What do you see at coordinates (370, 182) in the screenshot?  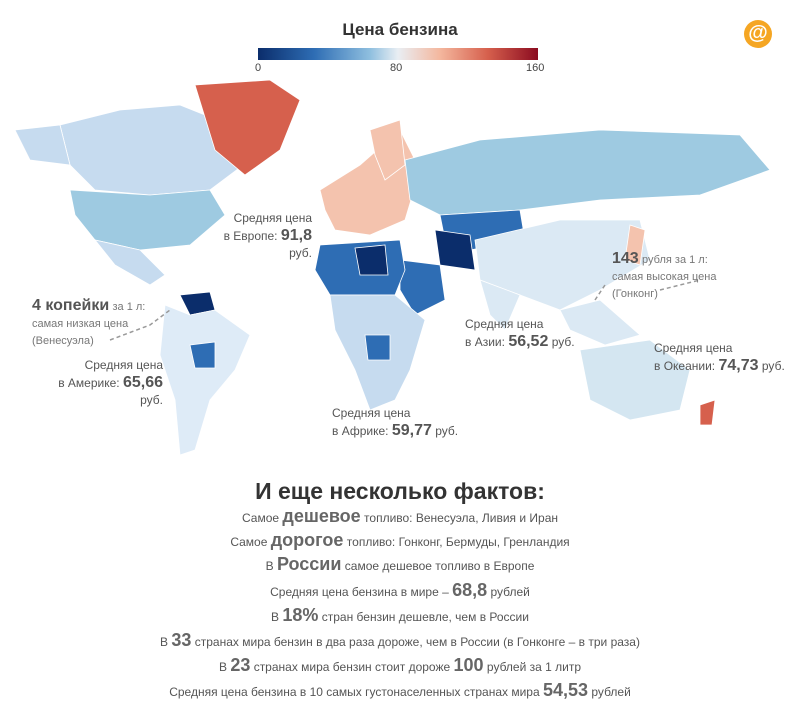 I see `region-europe` at bounding box center [370, 182].